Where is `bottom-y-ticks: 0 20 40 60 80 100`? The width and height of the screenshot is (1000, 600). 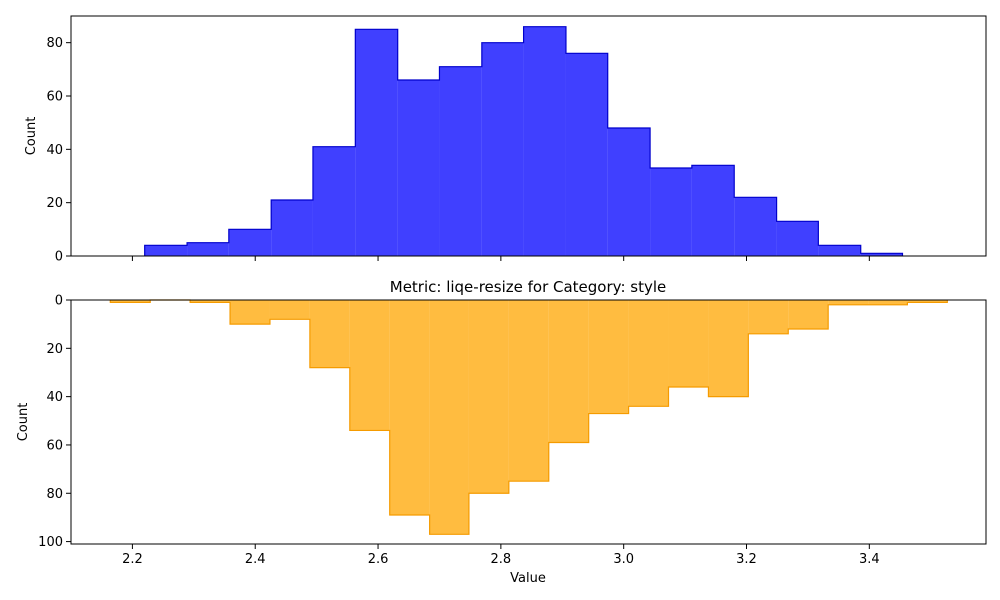
bottom-y-ticks: 0 20 40 60 80 100 is located at coordinates (54, 422).